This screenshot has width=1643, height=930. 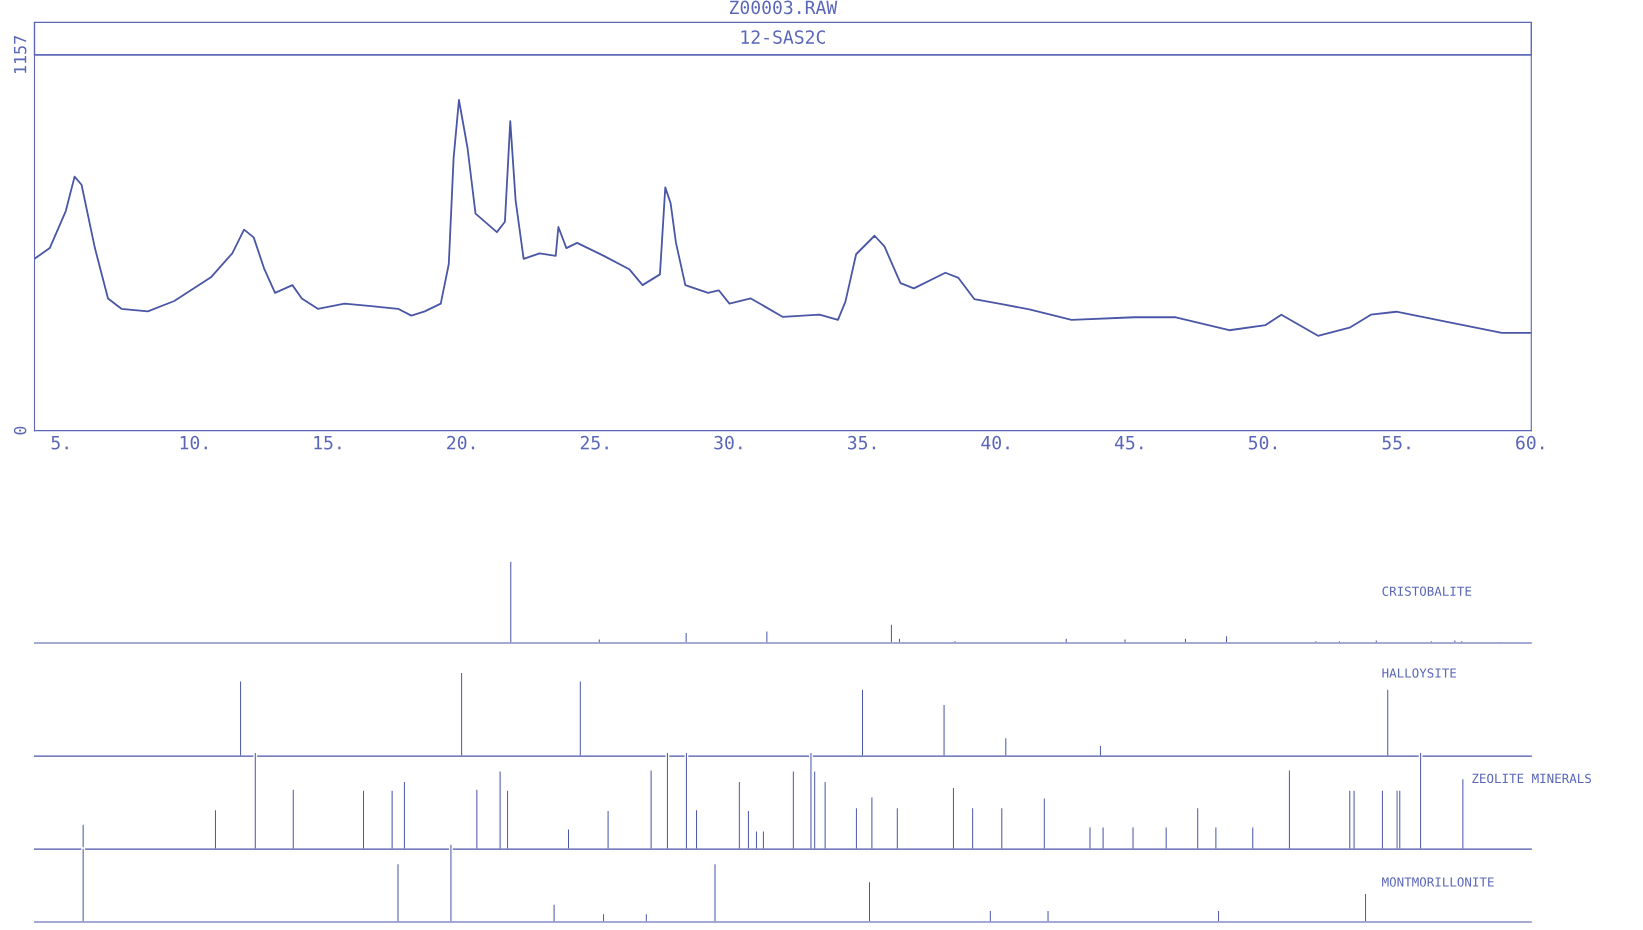 What do you see at coordinates (1419, 673) in the screenshot?
I see `series-label: HALLOYSITE` at bounding box center [1419, 673].